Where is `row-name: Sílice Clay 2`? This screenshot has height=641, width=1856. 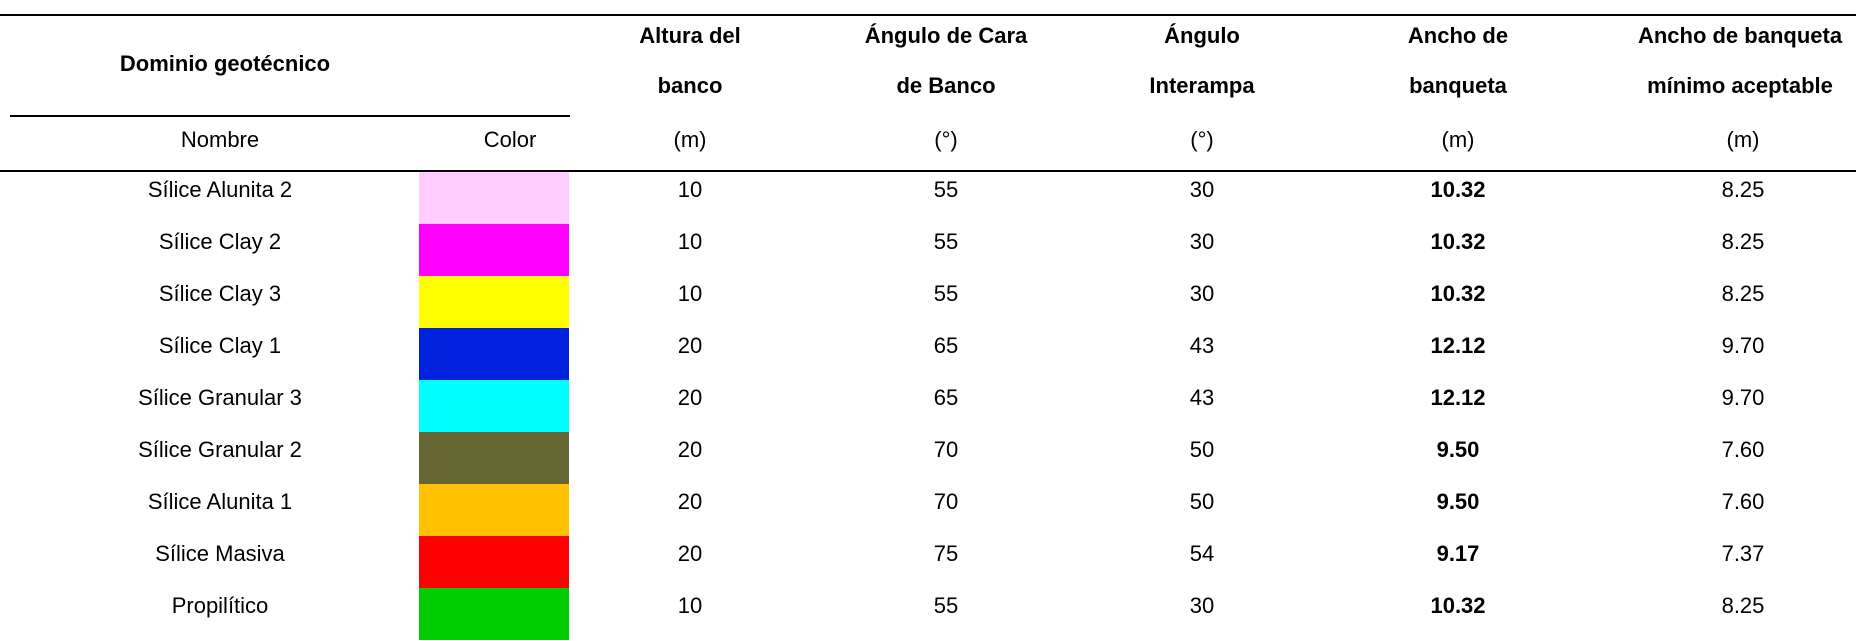 row-name: Sílice Clay 2 is located at coordinates (220, 241).